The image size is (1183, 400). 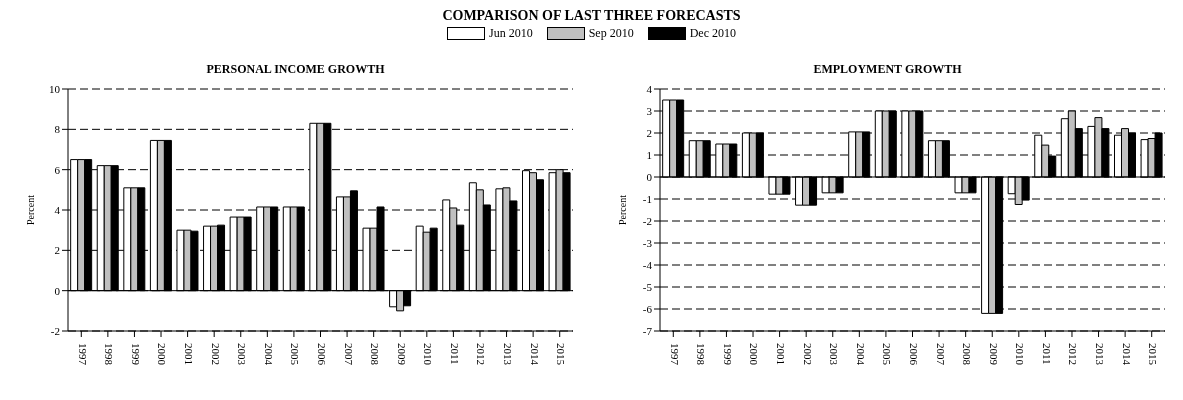 I want to click on y-tick-label: -5, so click(x=647, y=286).